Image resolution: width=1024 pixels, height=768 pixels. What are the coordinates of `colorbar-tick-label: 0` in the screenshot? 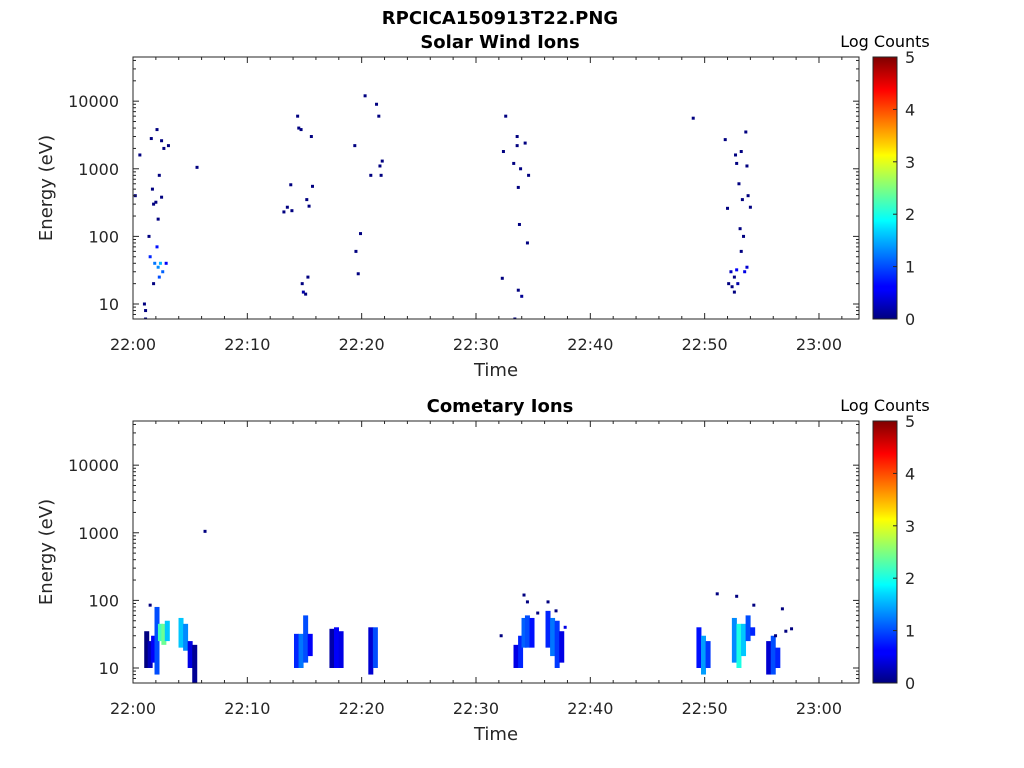 It's located at (910, 319).